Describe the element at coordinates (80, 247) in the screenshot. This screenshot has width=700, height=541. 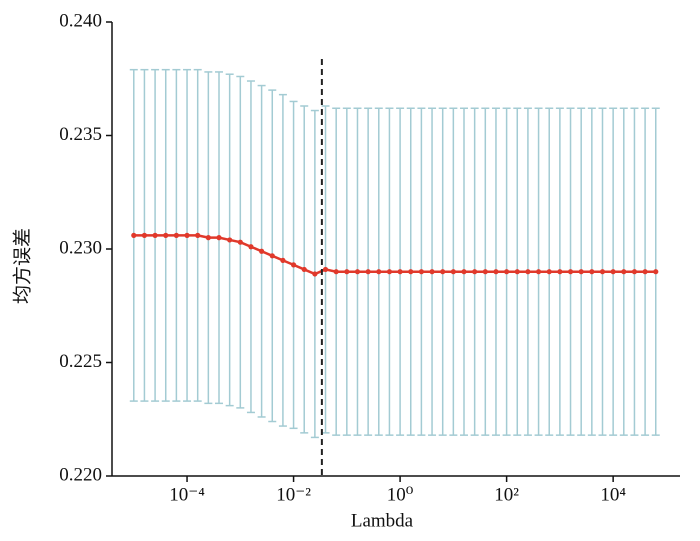
I see `y-tick-label: 0.230` at that location.